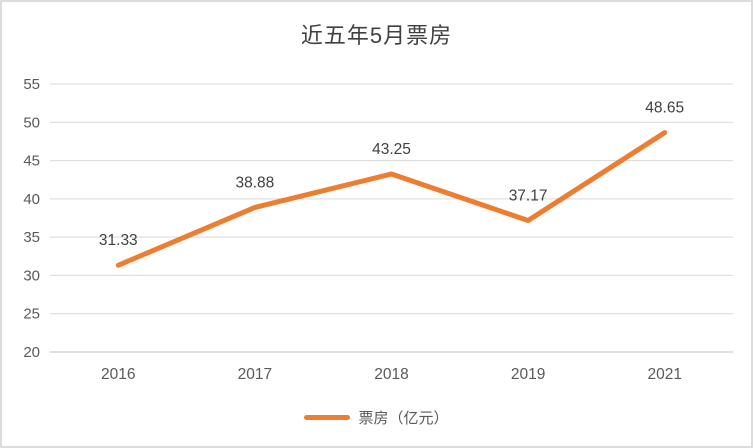 The width and height of the screenshot is (753, 448). What do you see at coordinates (31, 122) in the screenshot?
I see `y-tick-label: 50` at bounding box center [31, 122].